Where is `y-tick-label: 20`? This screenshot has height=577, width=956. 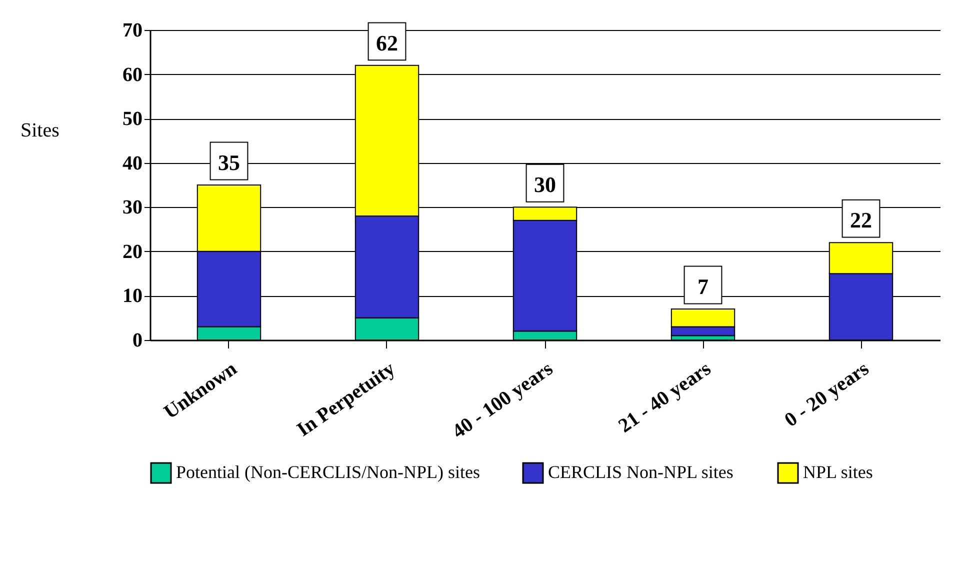
y-tick-label: 20 is located at coordinates (132, 251).